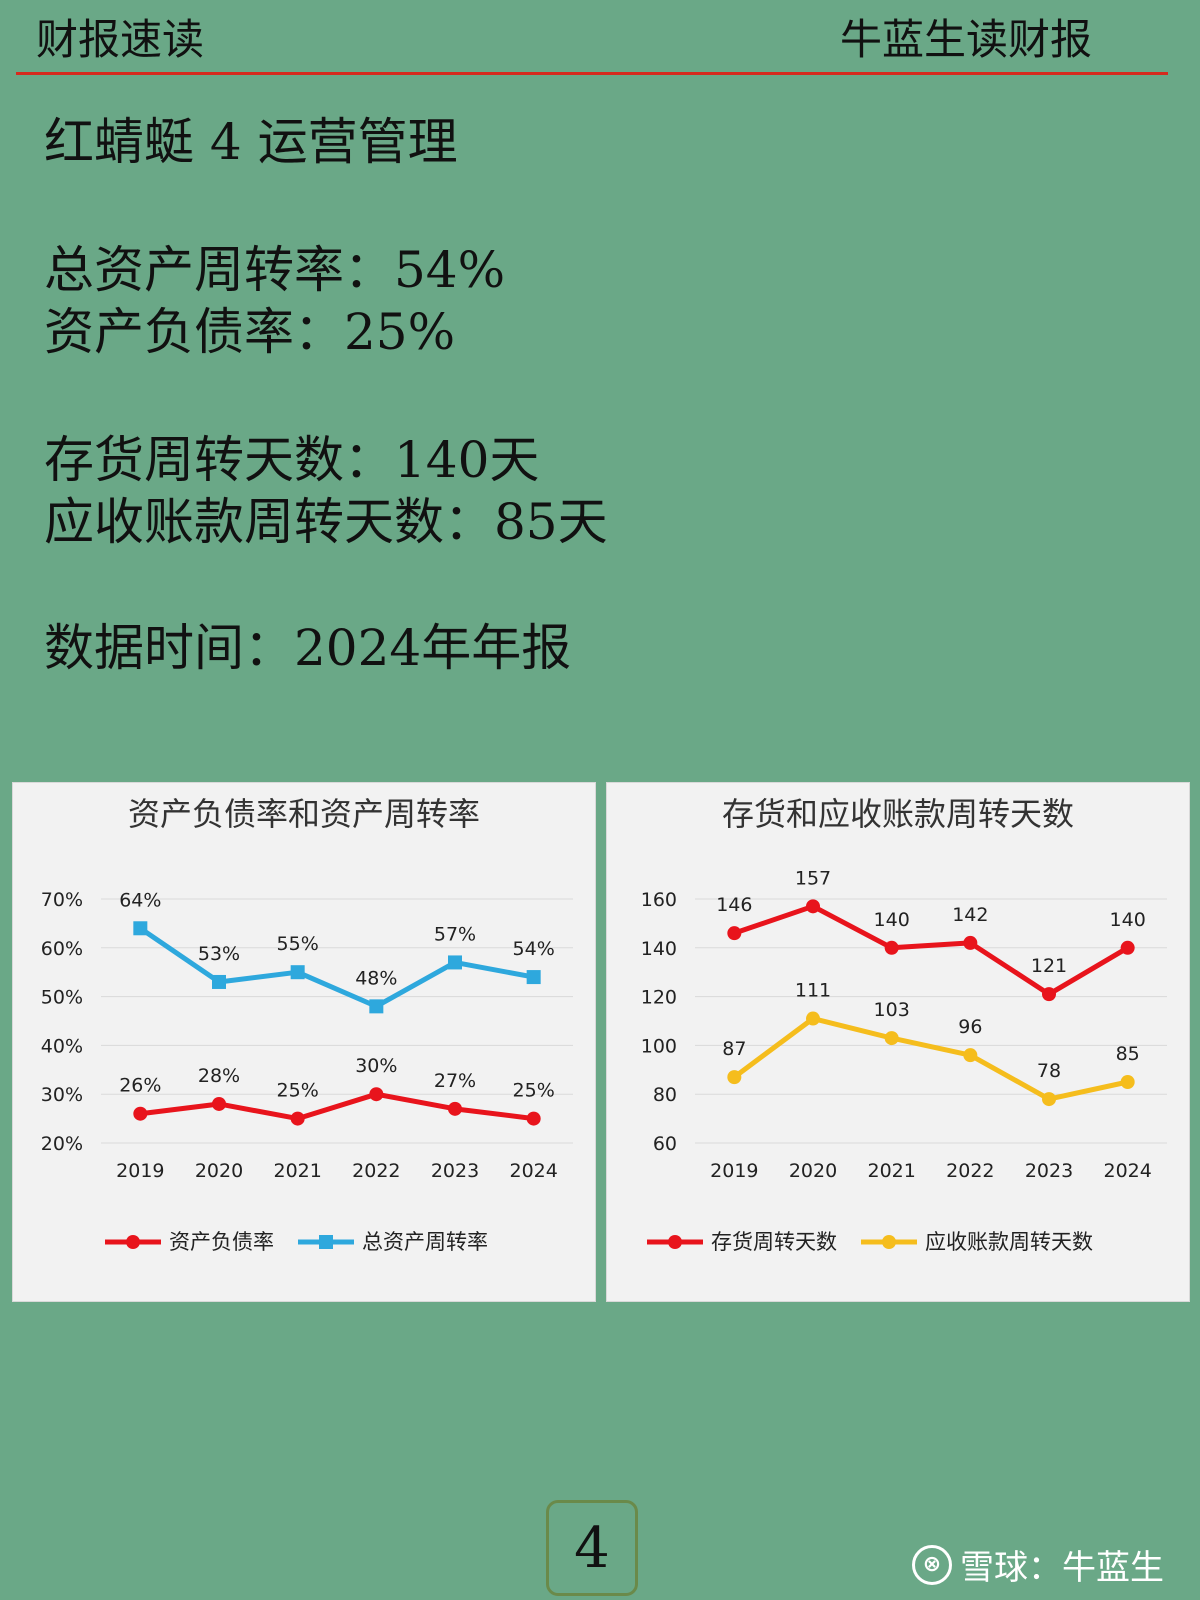 The image size is (1200, 1600). What do you see at coordinates (970, 915) in the screenshot?
I see `data-label: 142` at bounding box center [970, 915].